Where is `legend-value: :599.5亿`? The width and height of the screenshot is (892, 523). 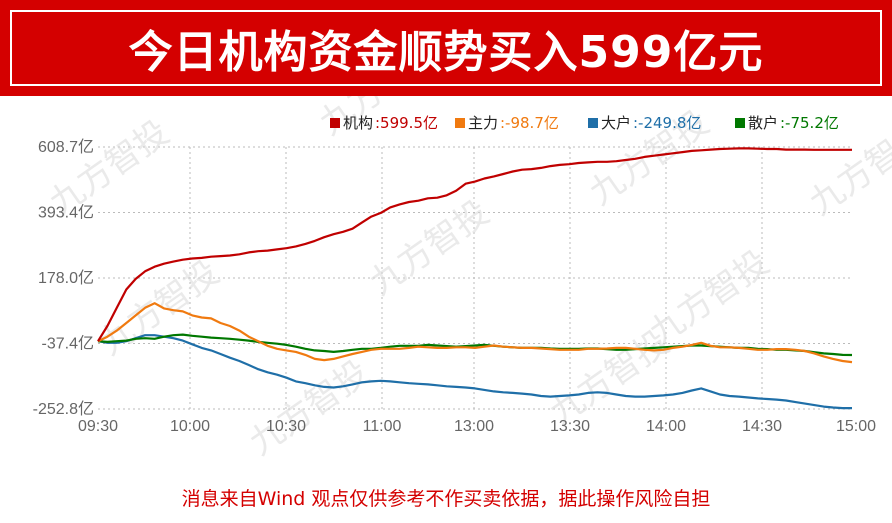
legend-value: :599.5亿 is located at coordinates (406, 123).